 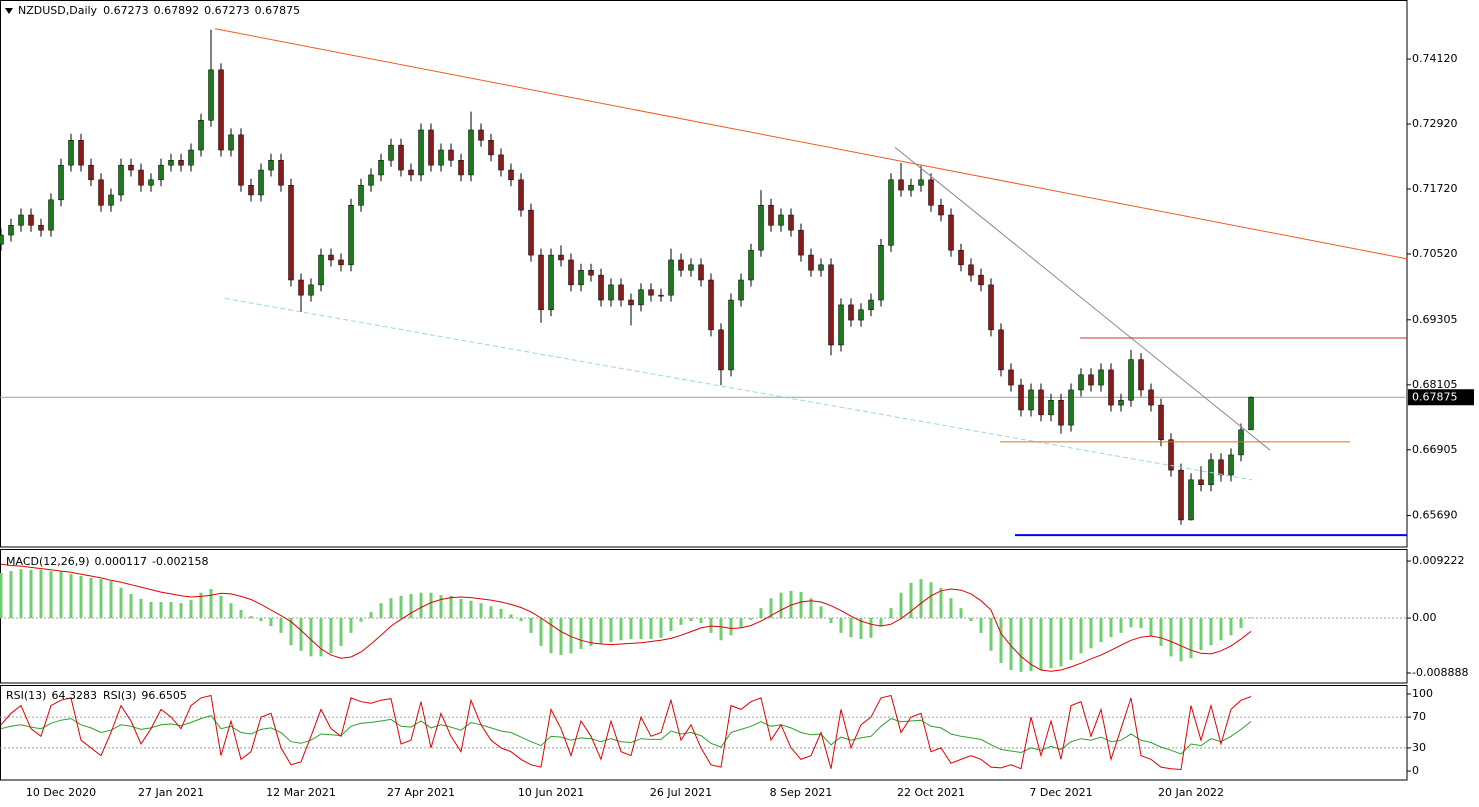 What do you see at coordinates (704, 733) in the screenshot?
I see `rsi-panel-border` at bounding box center [704, 733].